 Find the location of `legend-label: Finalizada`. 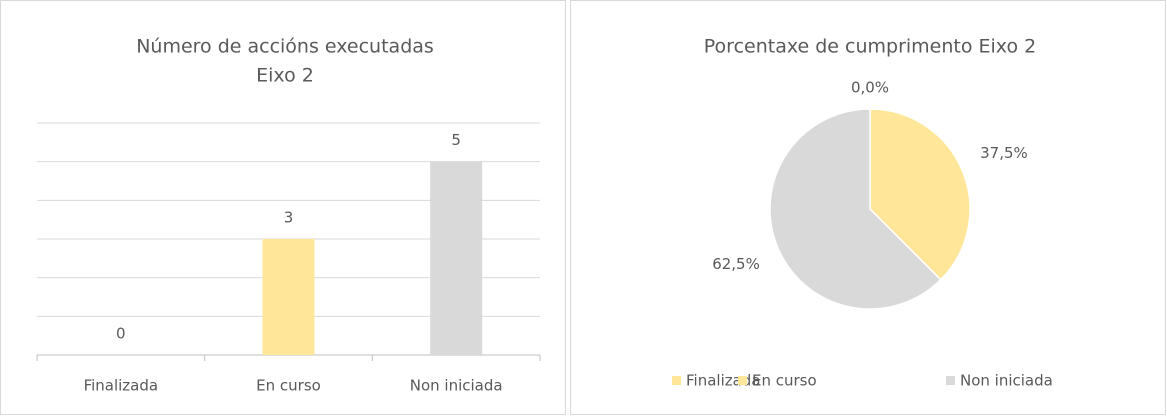

legend-label: Finalizada is located at coordinates (723, 381).